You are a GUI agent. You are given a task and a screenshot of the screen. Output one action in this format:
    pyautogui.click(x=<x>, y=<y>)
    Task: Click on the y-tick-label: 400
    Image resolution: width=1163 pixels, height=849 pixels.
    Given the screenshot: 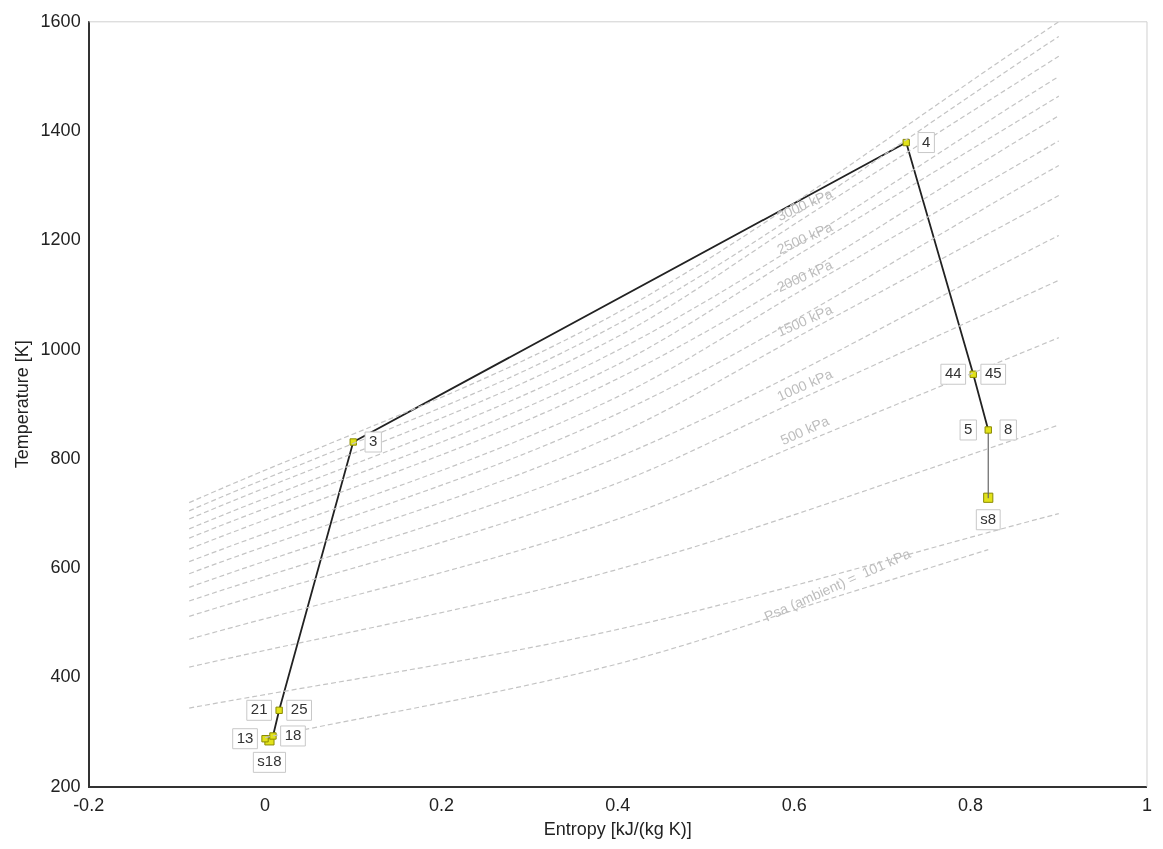 What is the action you would take?
    pyautogui.click(x=65, y=676)
    